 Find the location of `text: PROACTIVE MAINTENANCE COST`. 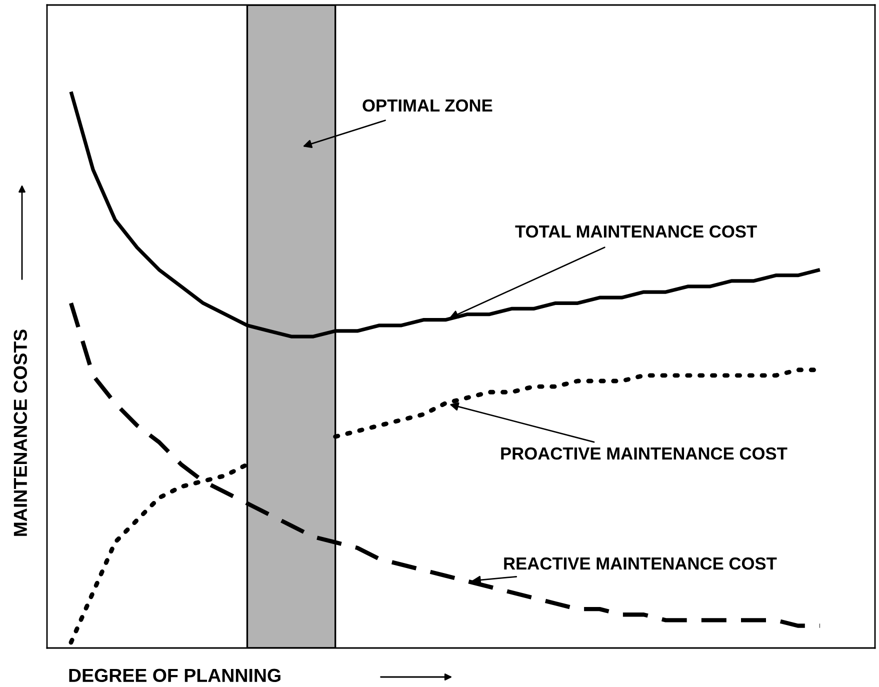

text: PROACTIVE MAINTENANCE COST is located at coordinates (644, 453).